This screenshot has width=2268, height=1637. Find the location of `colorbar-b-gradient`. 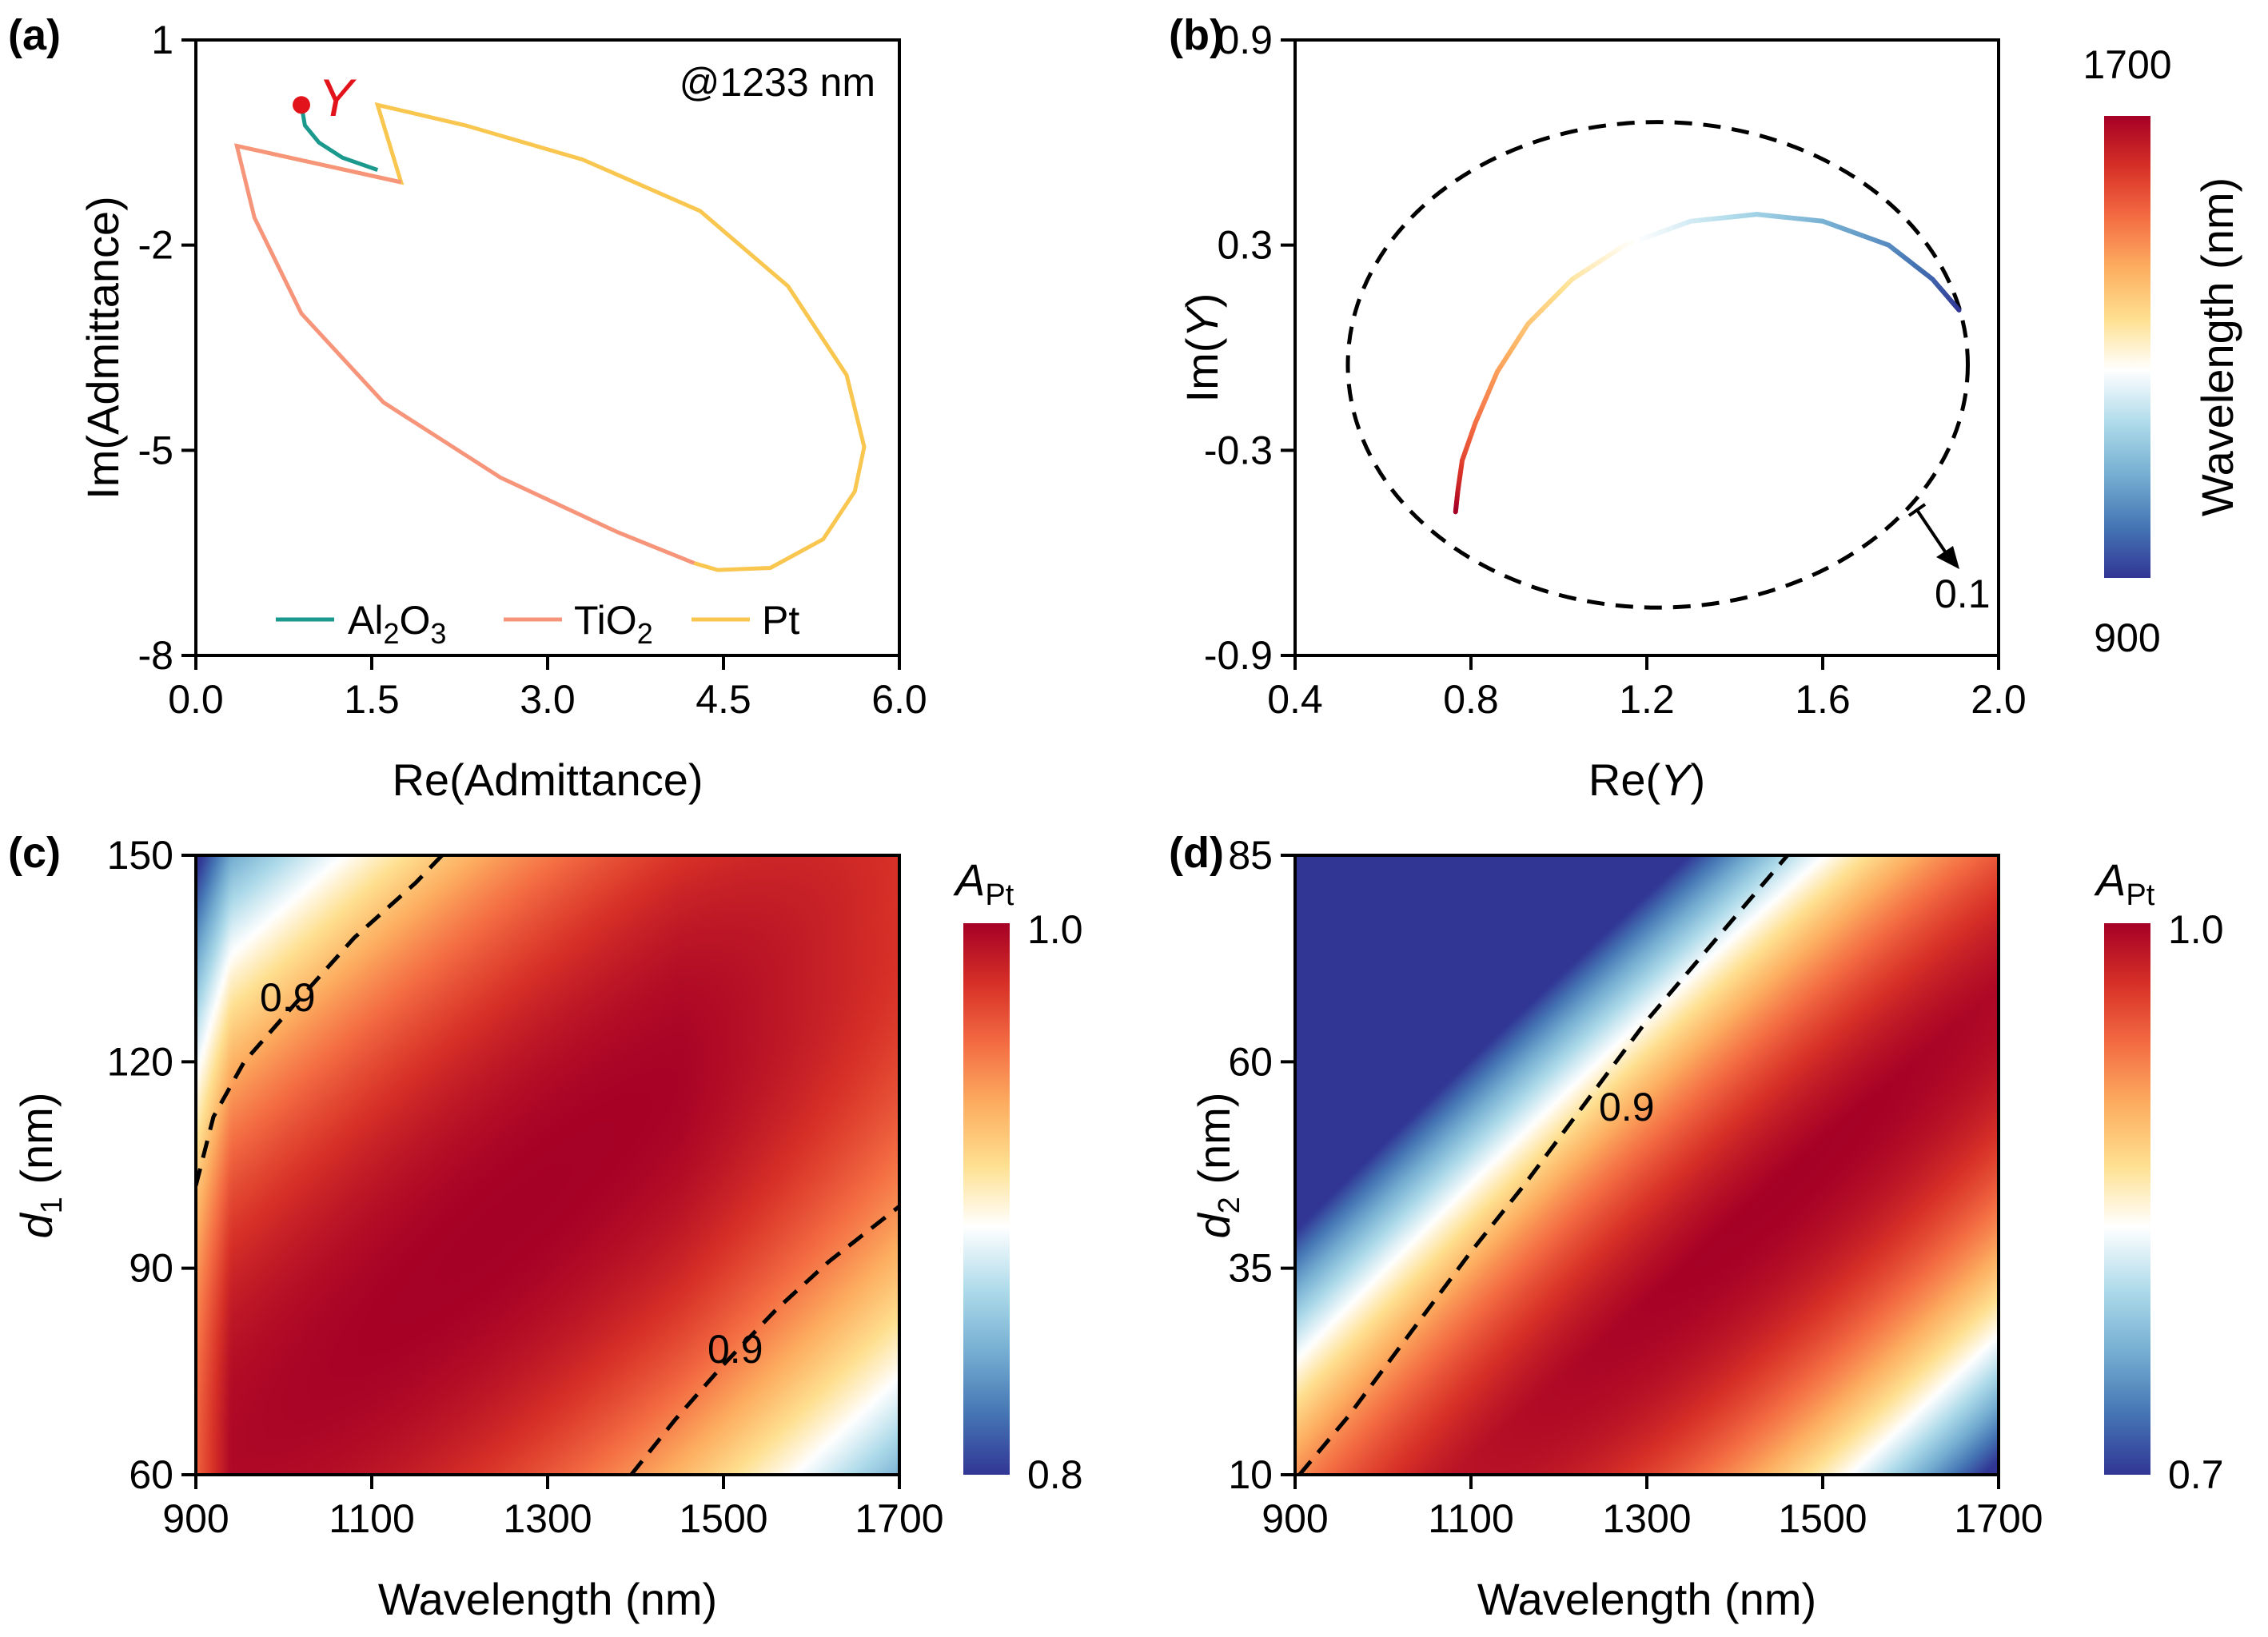

colorbar-b-gradient is located at coordinates (2127, 347).